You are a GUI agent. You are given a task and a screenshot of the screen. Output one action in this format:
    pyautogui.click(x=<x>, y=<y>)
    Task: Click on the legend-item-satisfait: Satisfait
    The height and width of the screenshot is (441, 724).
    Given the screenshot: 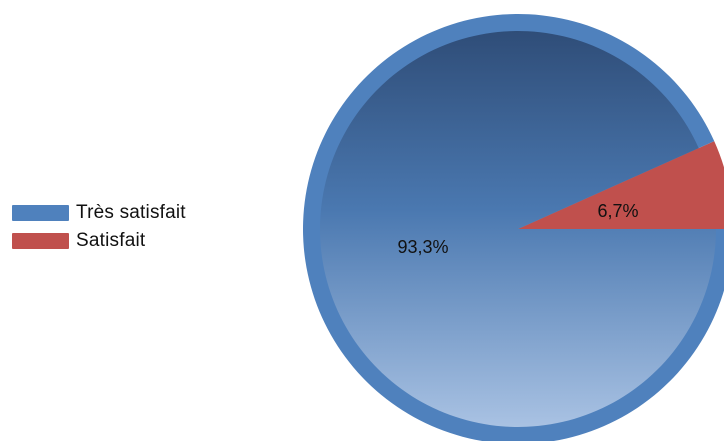 What is the action you would take?
    pyautogui.click(x=142, y=241)
    